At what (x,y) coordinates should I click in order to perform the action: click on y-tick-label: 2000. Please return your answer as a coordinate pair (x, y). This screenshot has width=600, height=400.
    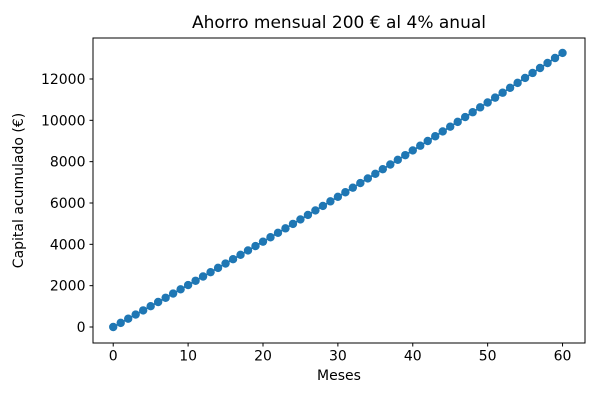
    Looking at the image, I should click on (68, 287).